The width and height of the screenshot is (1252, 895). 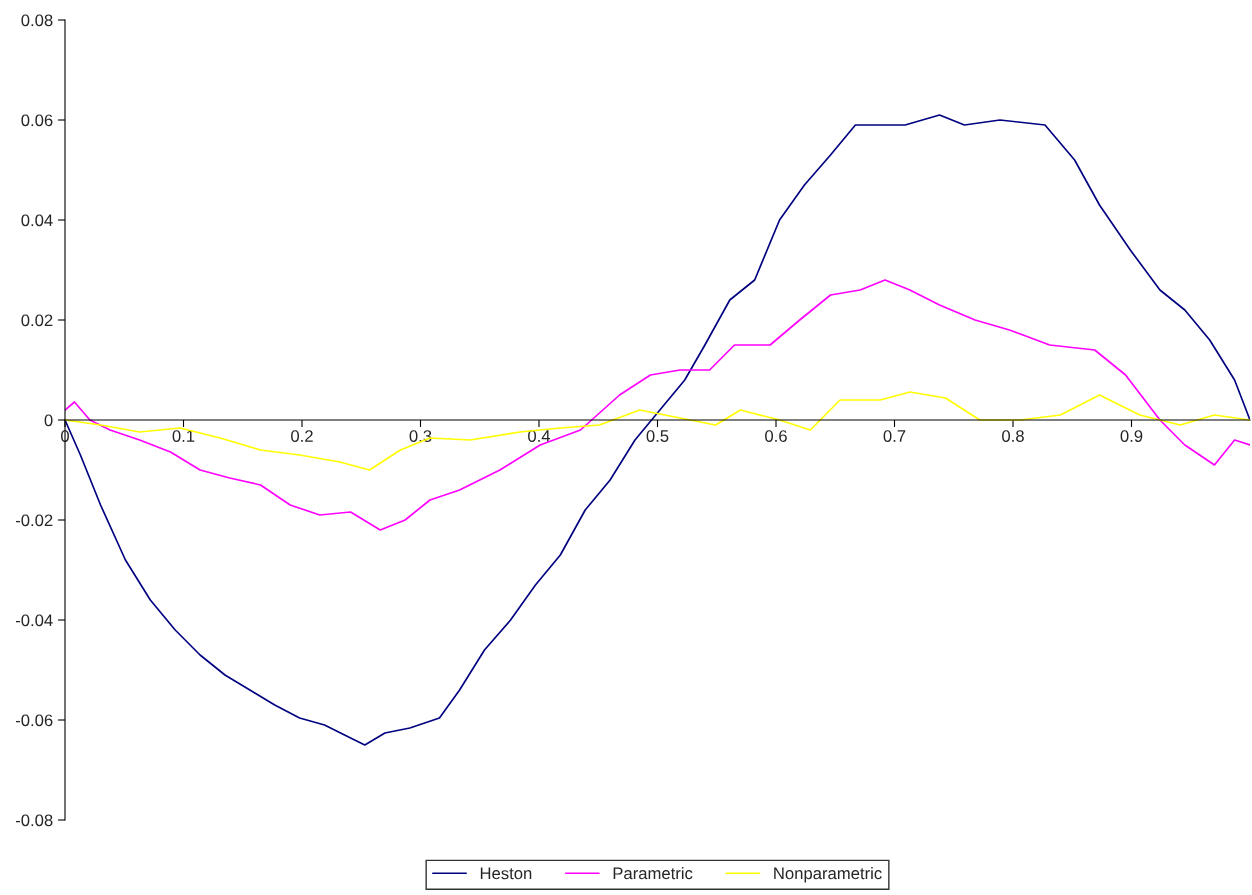 What do you see at coordinates (657, 436) in the screenshot?
I see `x-tick-label: 0.5` at bounding box center [657, 436].